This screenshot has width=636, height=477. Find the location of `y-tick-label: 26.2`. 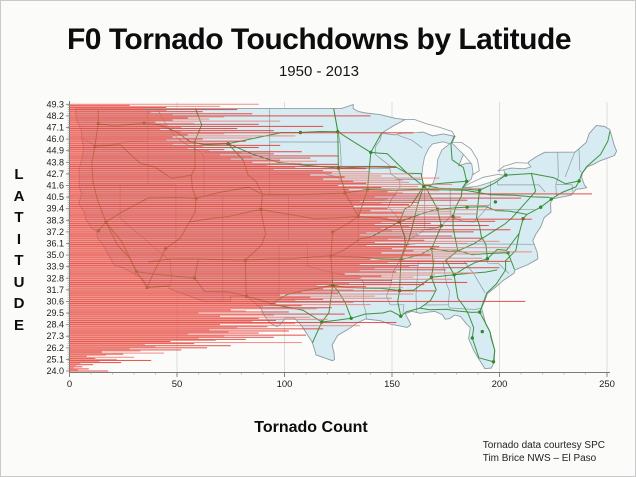

y-tick-label: 26.2 is located at coordinates (55, 348).